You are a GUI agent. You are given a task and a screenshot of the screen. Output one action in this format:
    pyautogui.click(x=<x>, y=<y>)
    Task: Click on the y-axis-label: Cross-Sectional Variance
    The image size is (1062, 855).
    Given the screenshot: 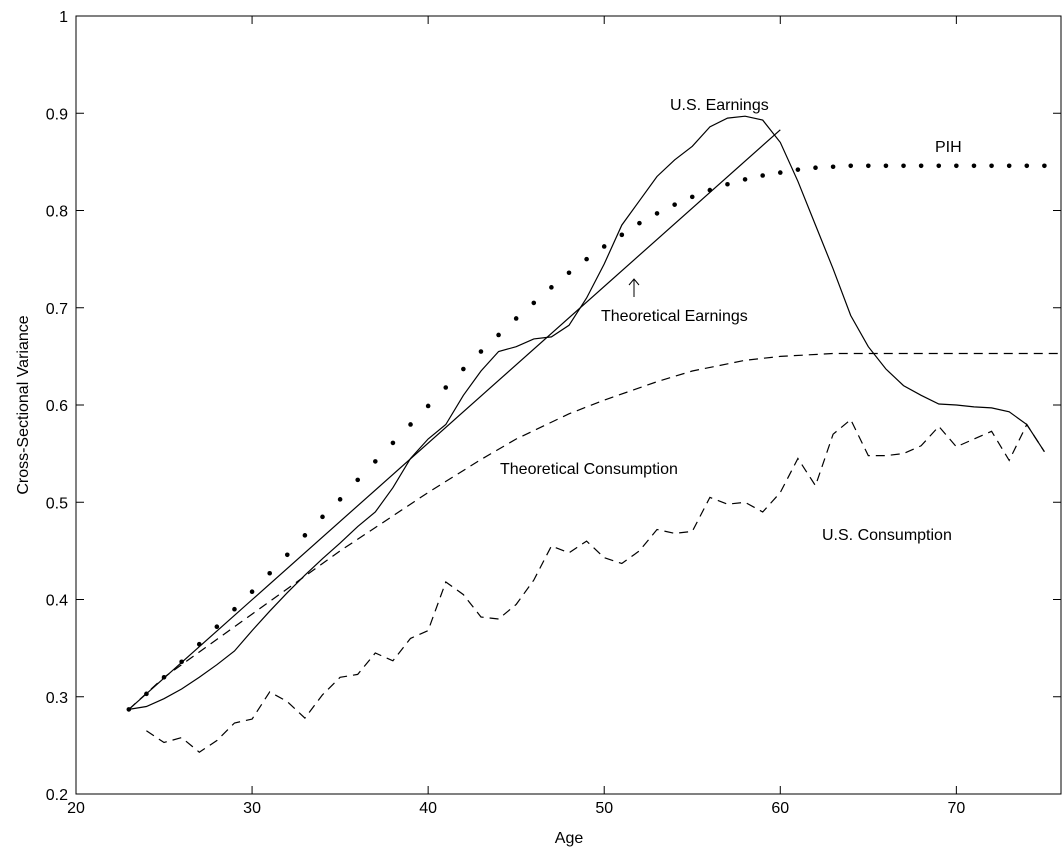 What is the action you would take?
    pyautogui.click(x=23, y=404)
    